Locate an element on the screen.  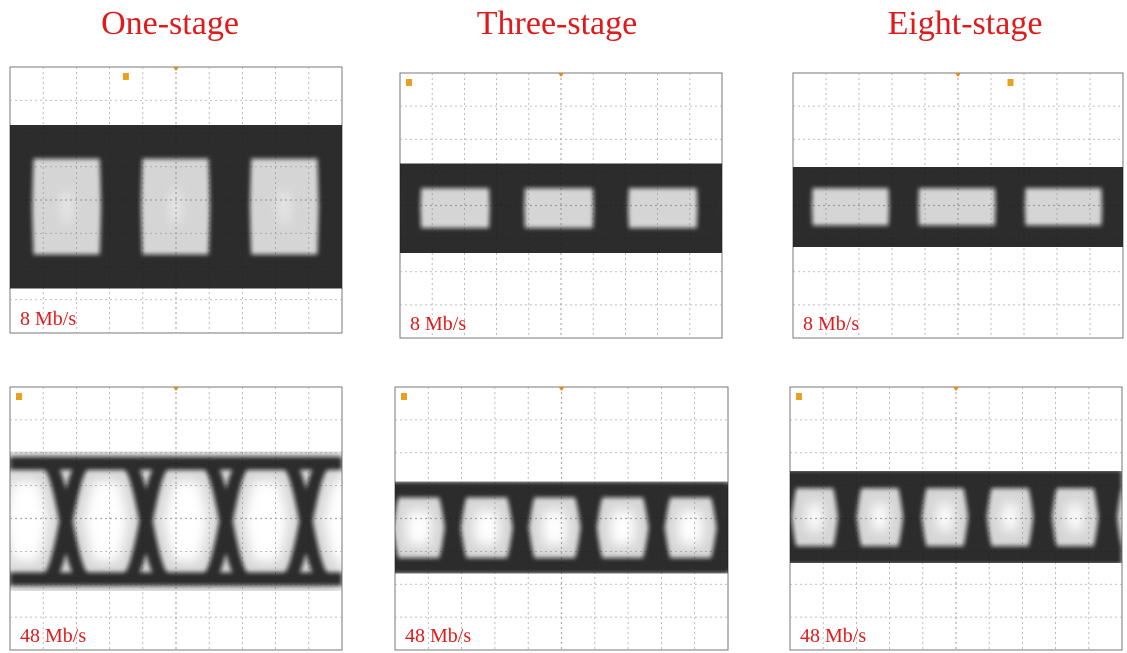
column-title: One-stage is located at coordinates (170, 23).